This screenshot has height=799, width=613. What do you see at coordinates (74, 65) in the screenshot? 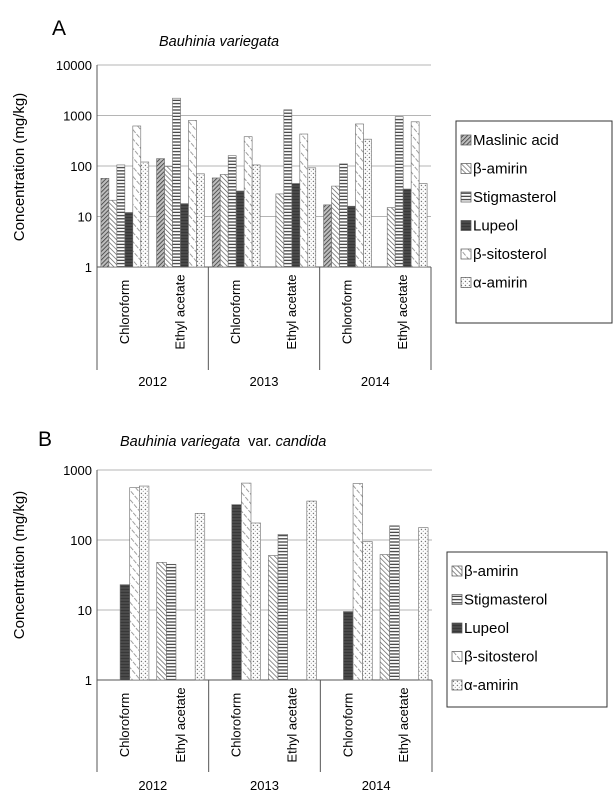
I see `panel-a-y-tick-label: 10000` at bounding box center [74, 65].